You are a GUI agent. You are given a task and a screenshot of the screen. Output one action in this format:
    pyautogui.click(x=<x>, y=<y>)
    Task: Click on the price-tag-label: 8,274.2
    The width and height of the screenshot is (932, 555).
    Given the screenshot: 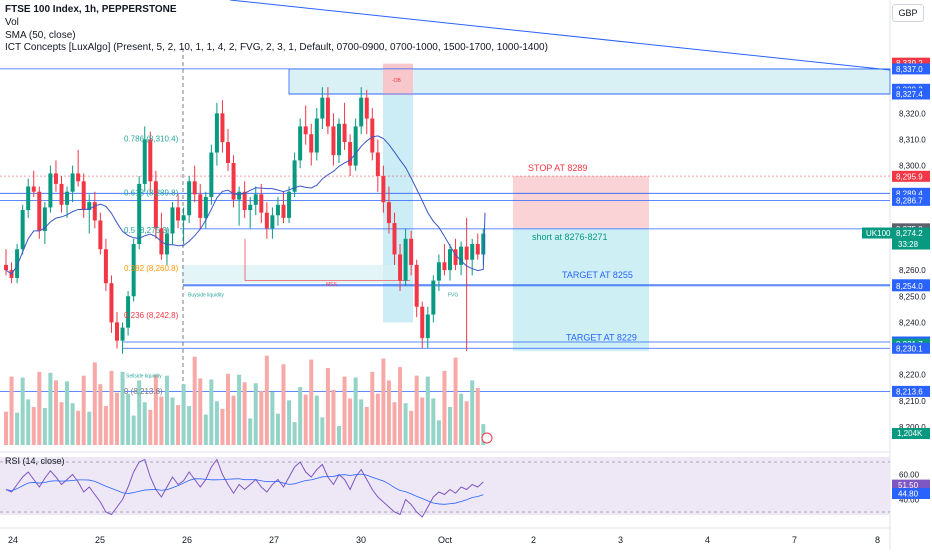 What is the action you would take?
    pyautogui.click(x=909, y=233)
    